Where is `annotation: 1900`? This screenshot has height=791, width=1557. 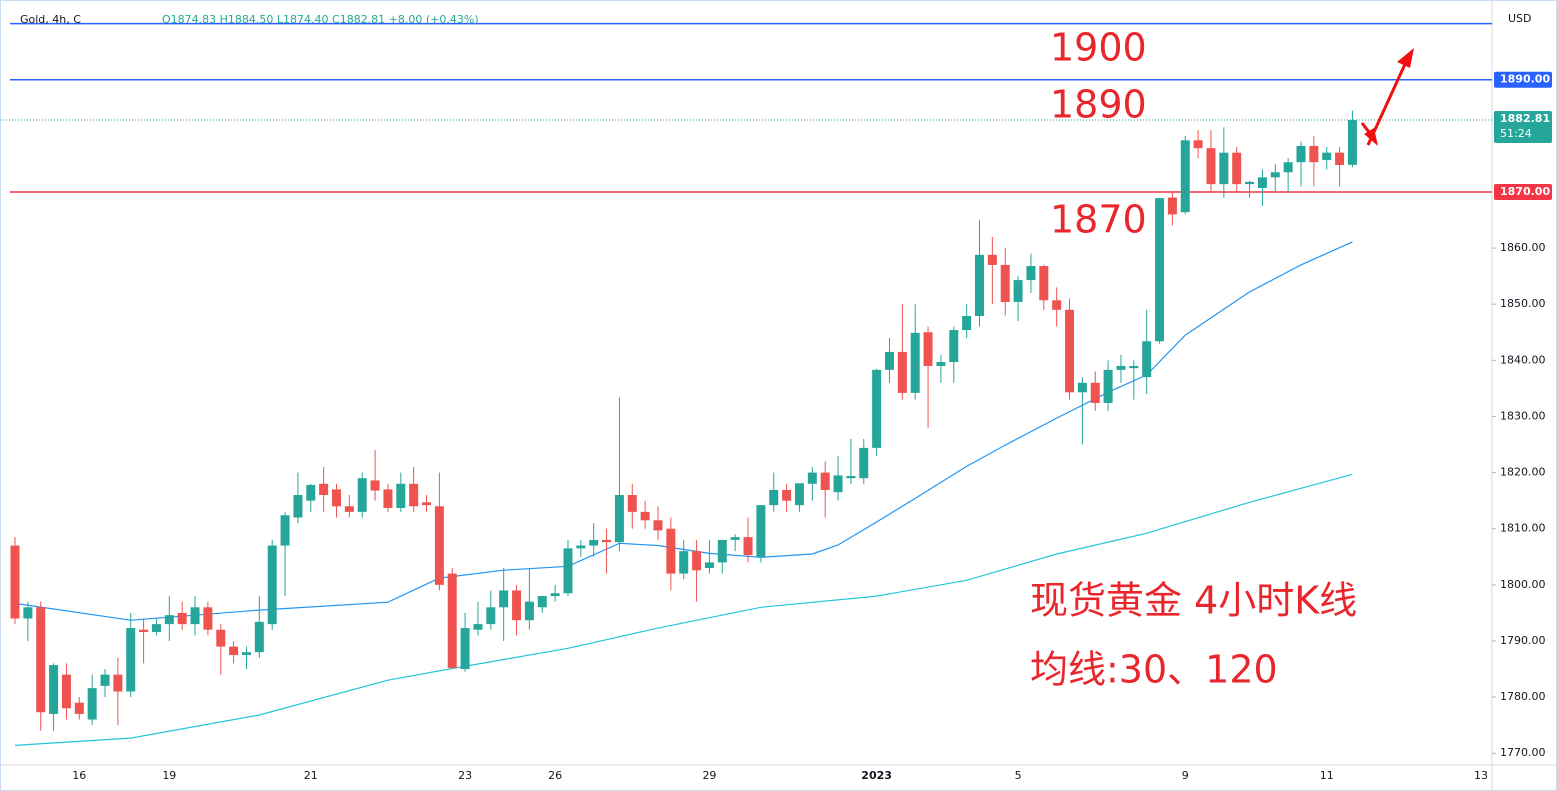
annotation: 1900 is located at coordinates (1098, 48).